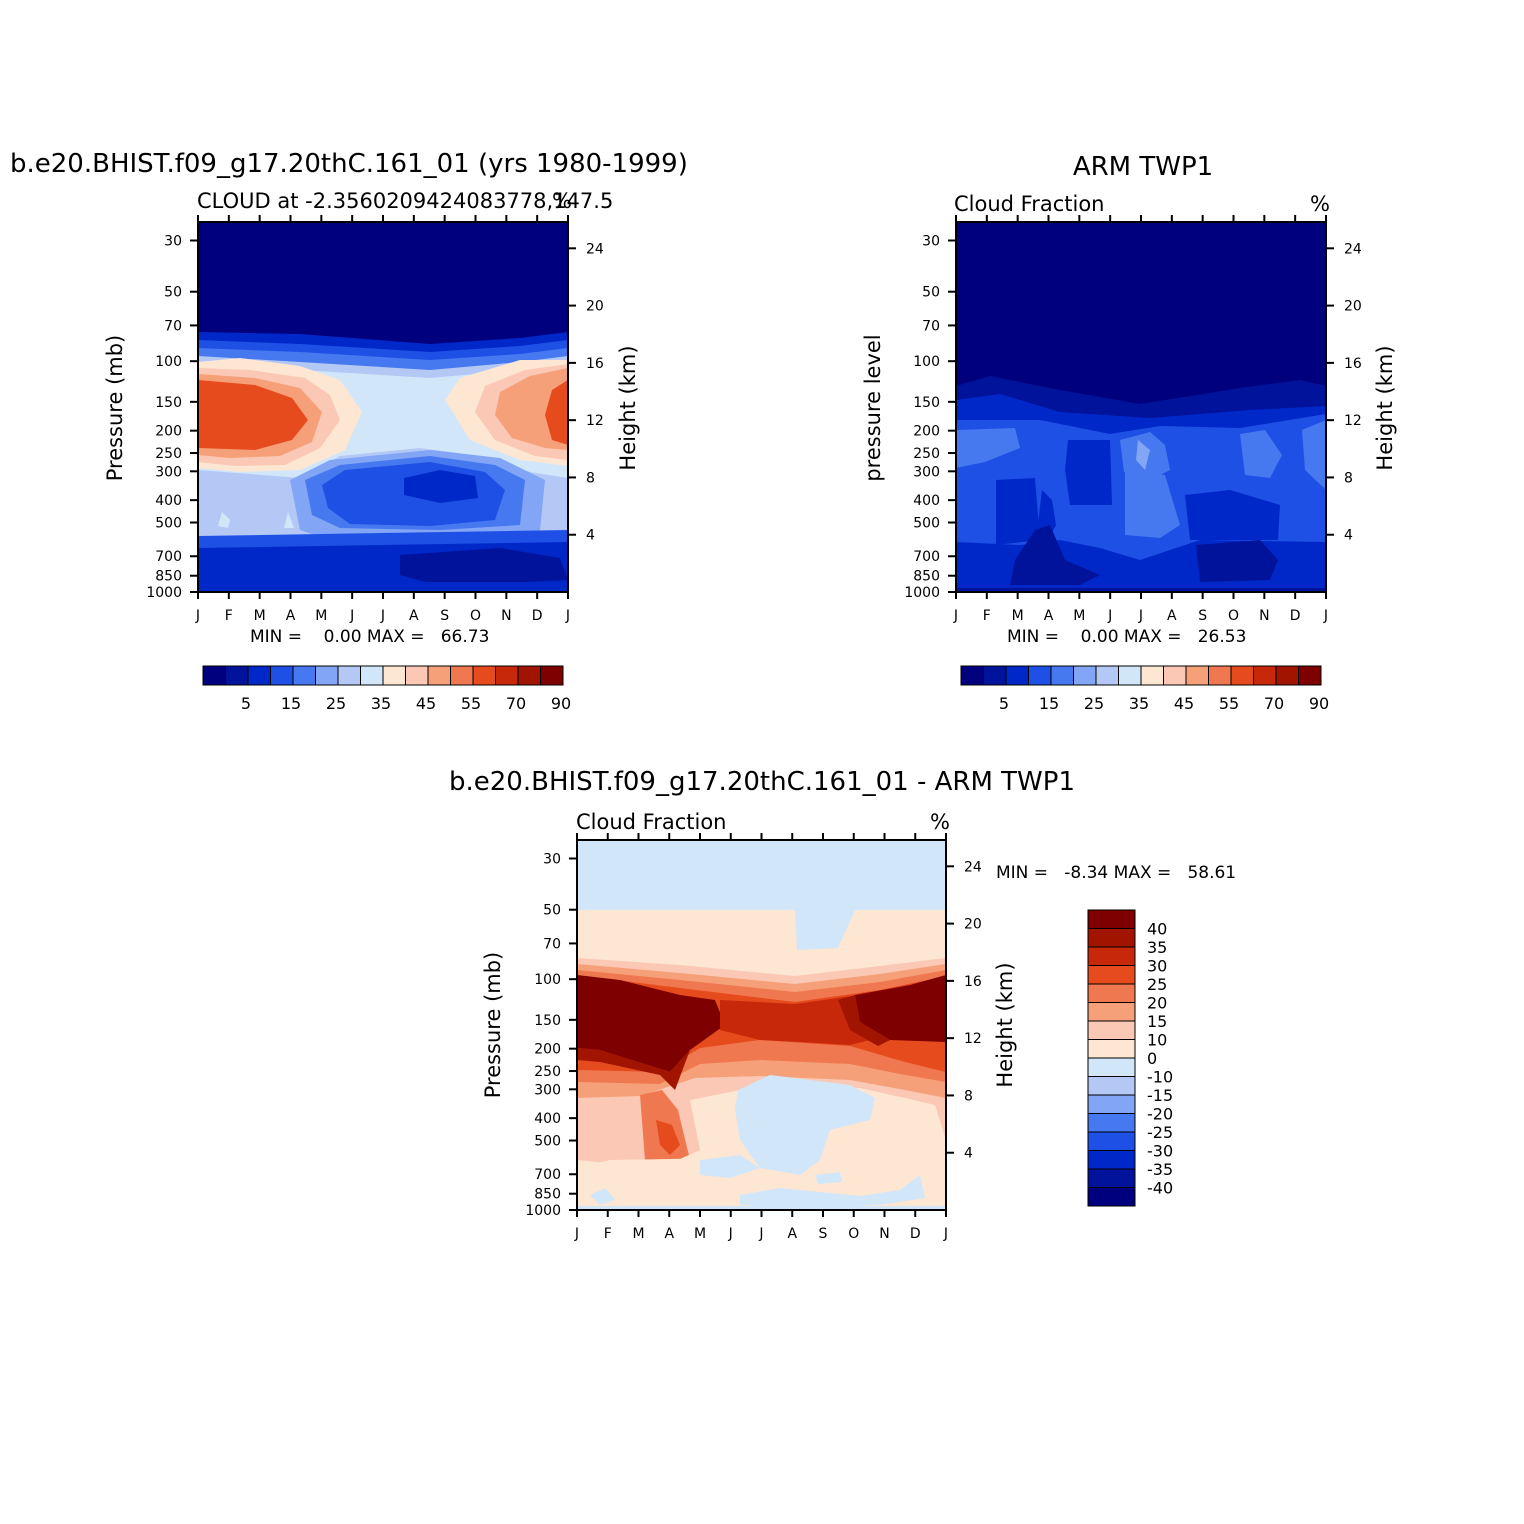 Image resolution: width=1524 pixels, height=1524 pixels. What do you see at coordinates (968, 1154) in the screenshot?
I see `y-right-tick-label: 4` at bounding box center [968, 1154].